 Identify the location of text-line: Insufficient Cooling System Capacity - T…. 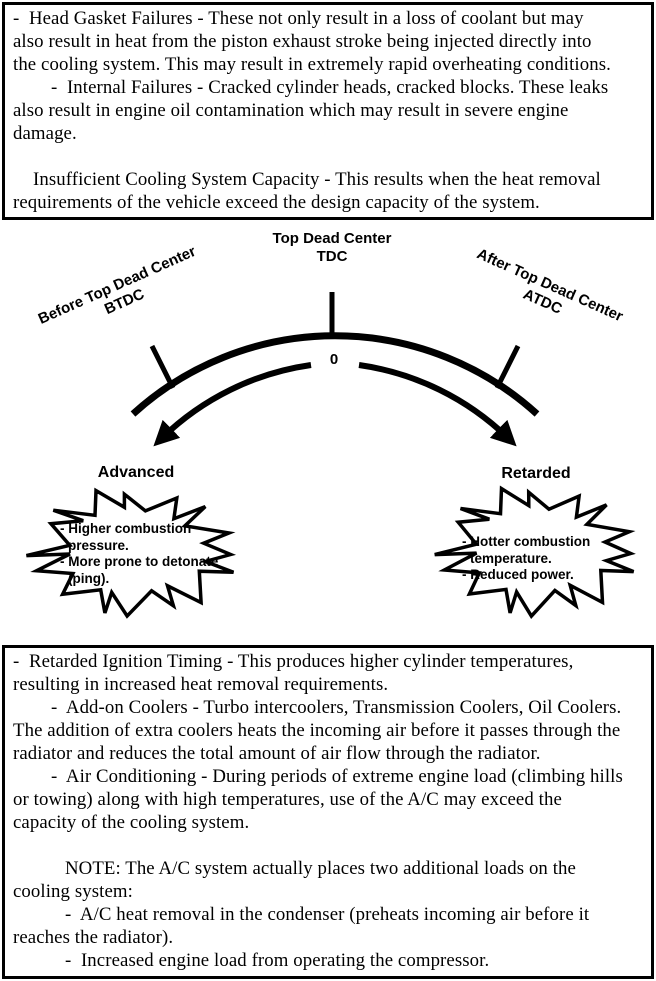
(317, 179).